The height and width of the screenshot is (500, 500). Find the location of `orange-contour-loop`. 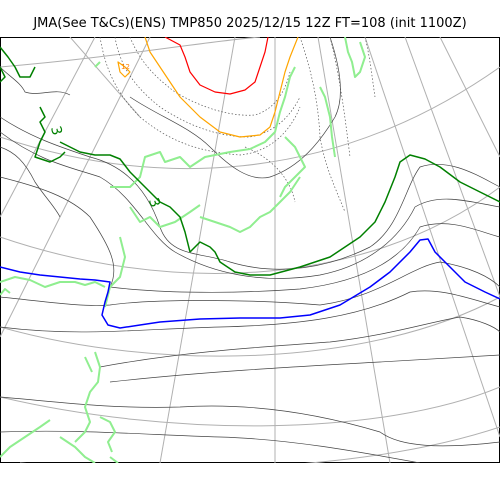

orange-contour-loop is located at coordinates (124, 69).